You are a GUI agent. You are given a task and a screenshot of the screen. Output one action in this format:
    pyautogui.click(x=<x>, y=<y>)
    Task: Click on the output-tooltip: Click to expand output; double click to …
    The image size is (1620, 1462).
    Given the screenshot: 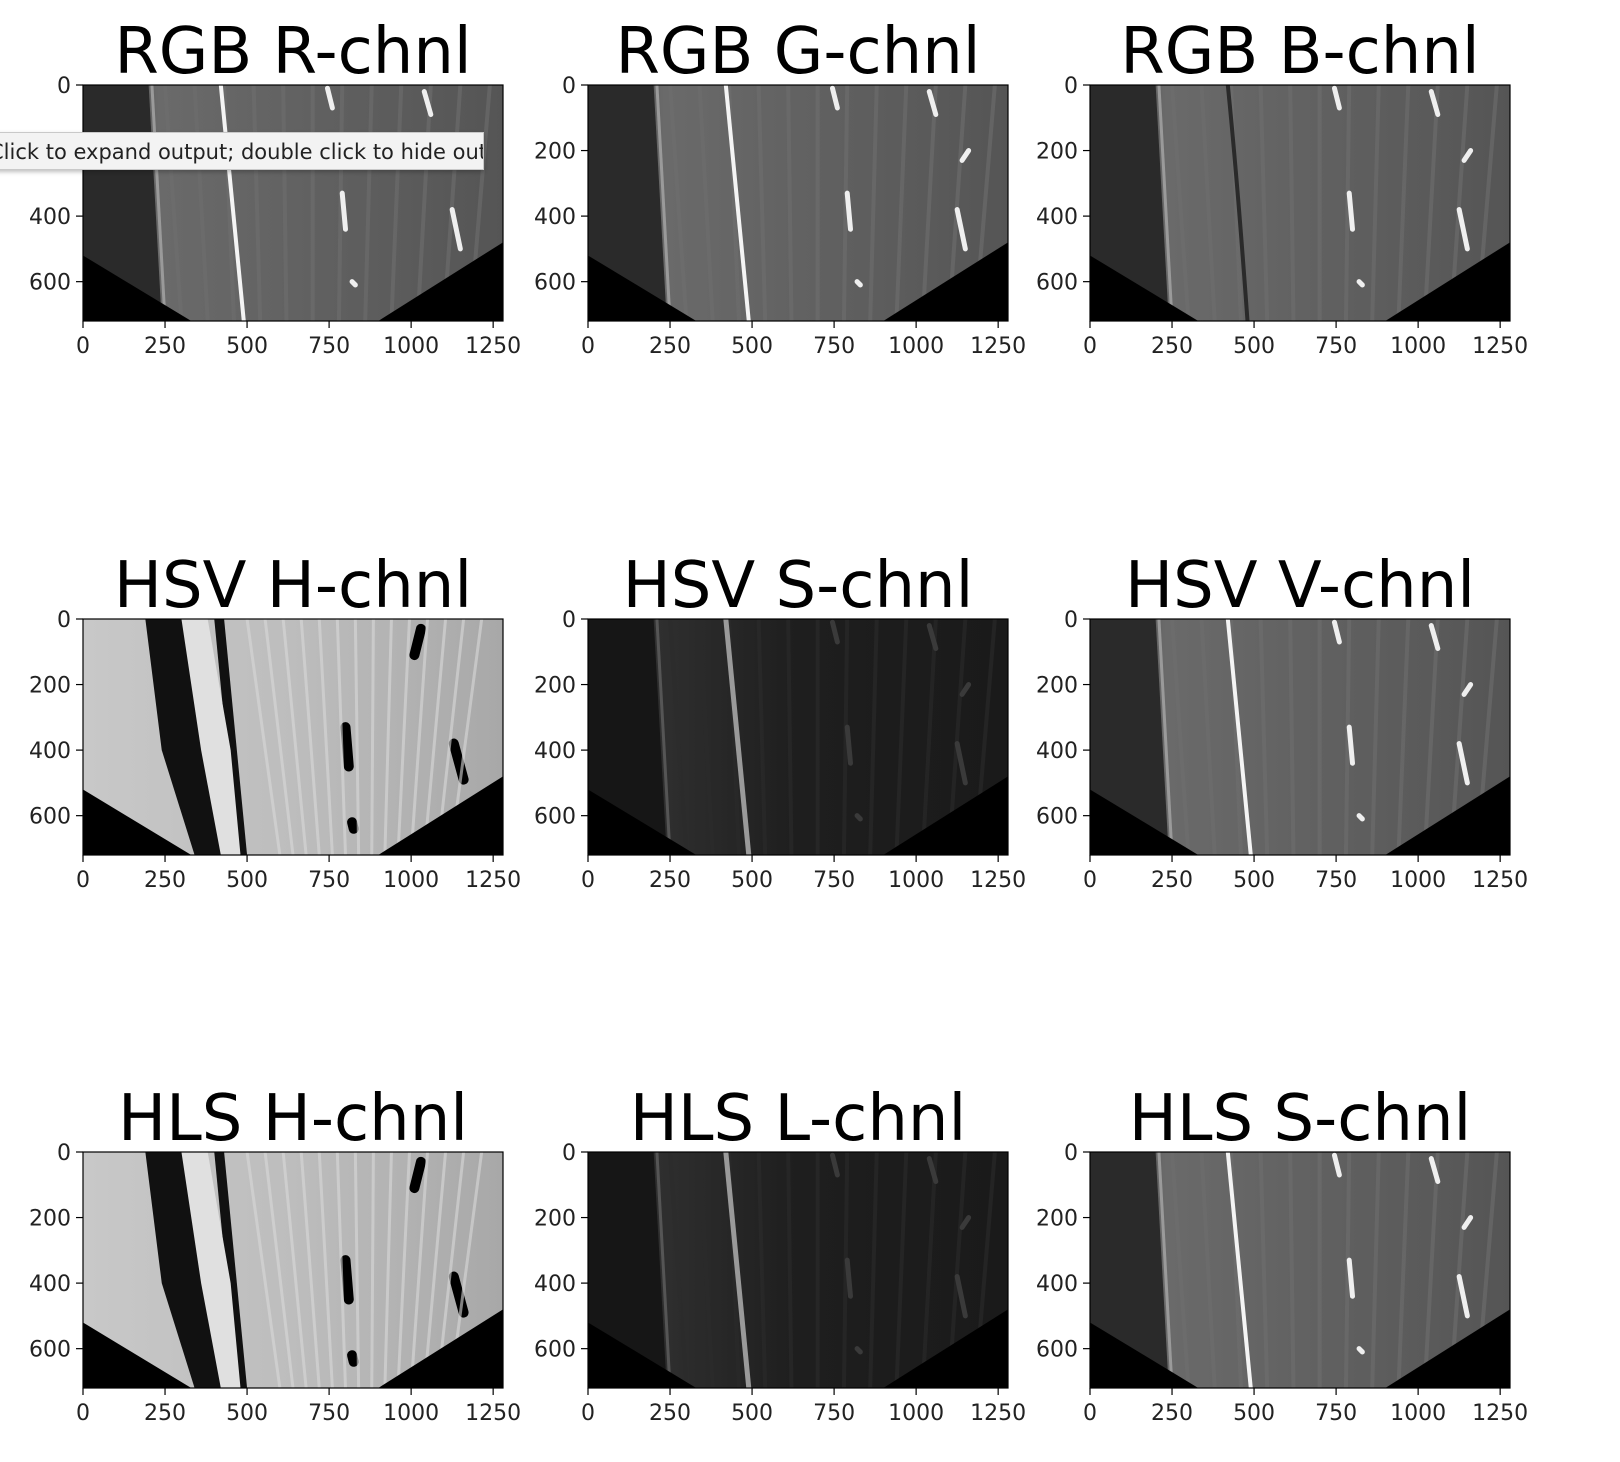 What is the action you would take?
    pyautogui.click(x=242, y=151)
    